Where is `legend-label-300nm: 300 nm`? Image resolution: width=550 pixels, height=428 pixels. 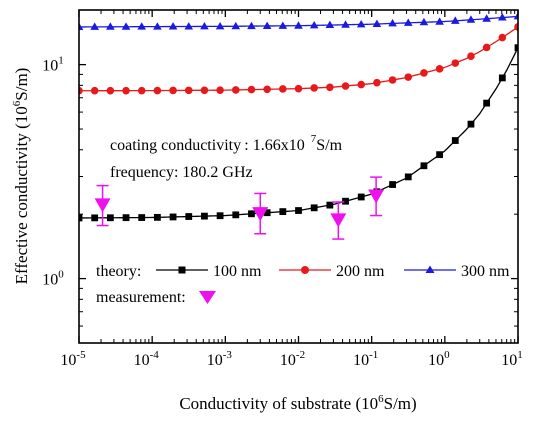 legend-label-300nm: 300 nm is located at coordinates (485, 271).